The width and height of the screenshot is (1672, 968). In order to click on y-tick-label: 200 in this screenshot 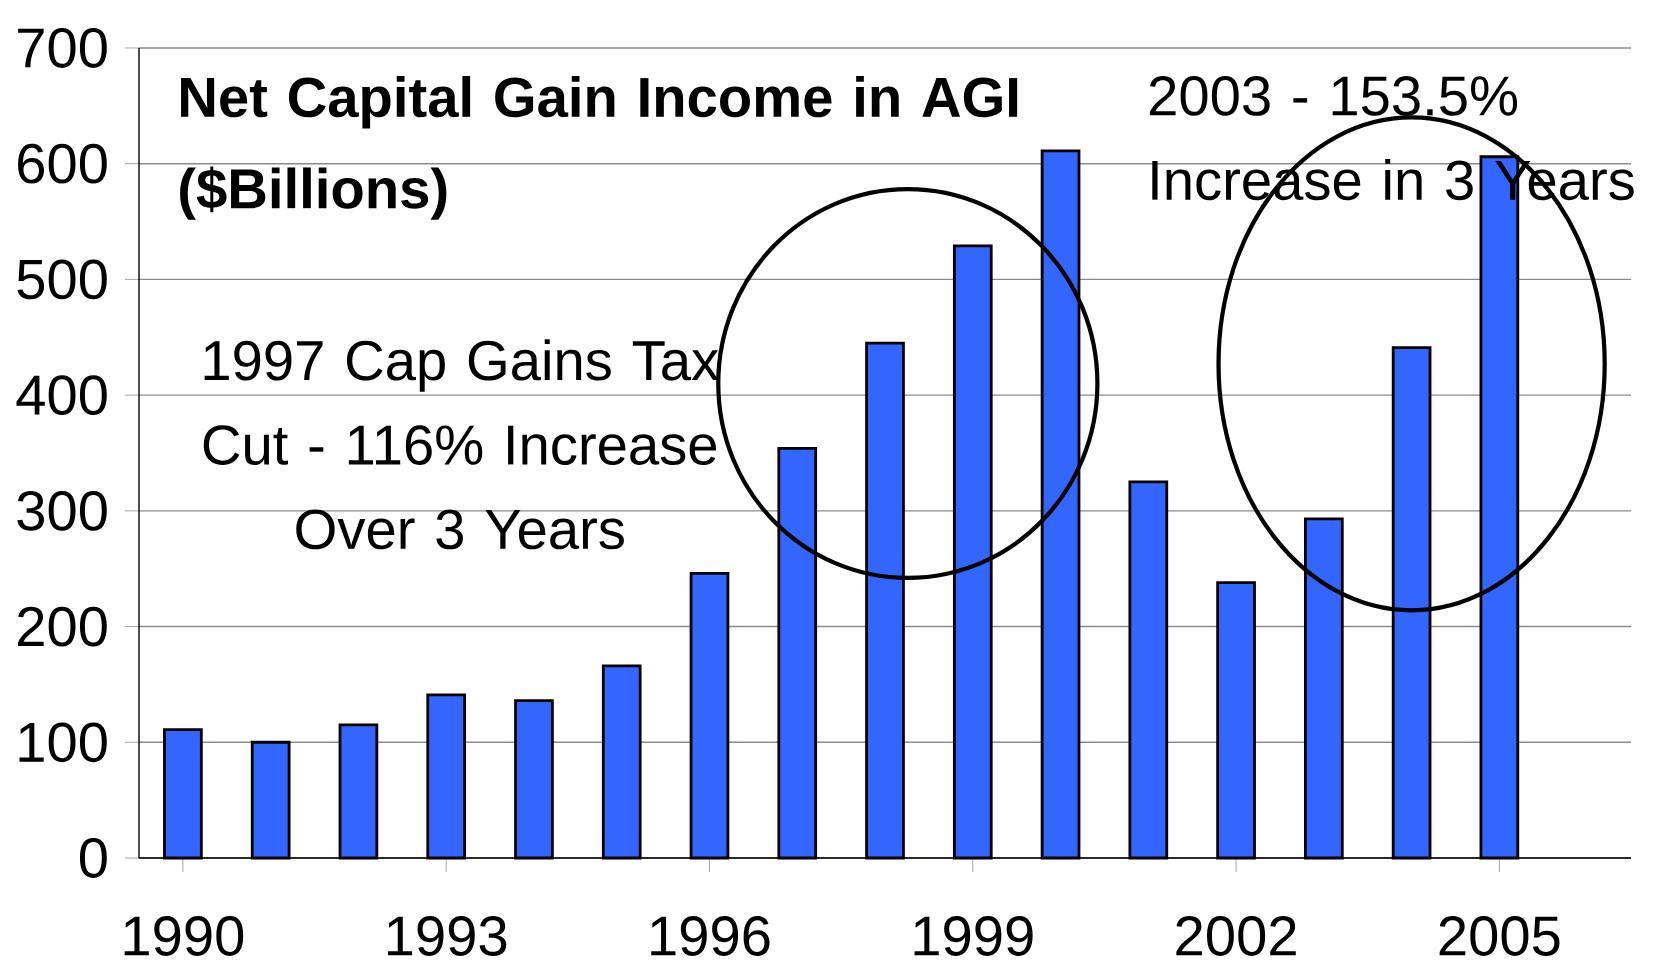, I will do `click(62, 626)`.